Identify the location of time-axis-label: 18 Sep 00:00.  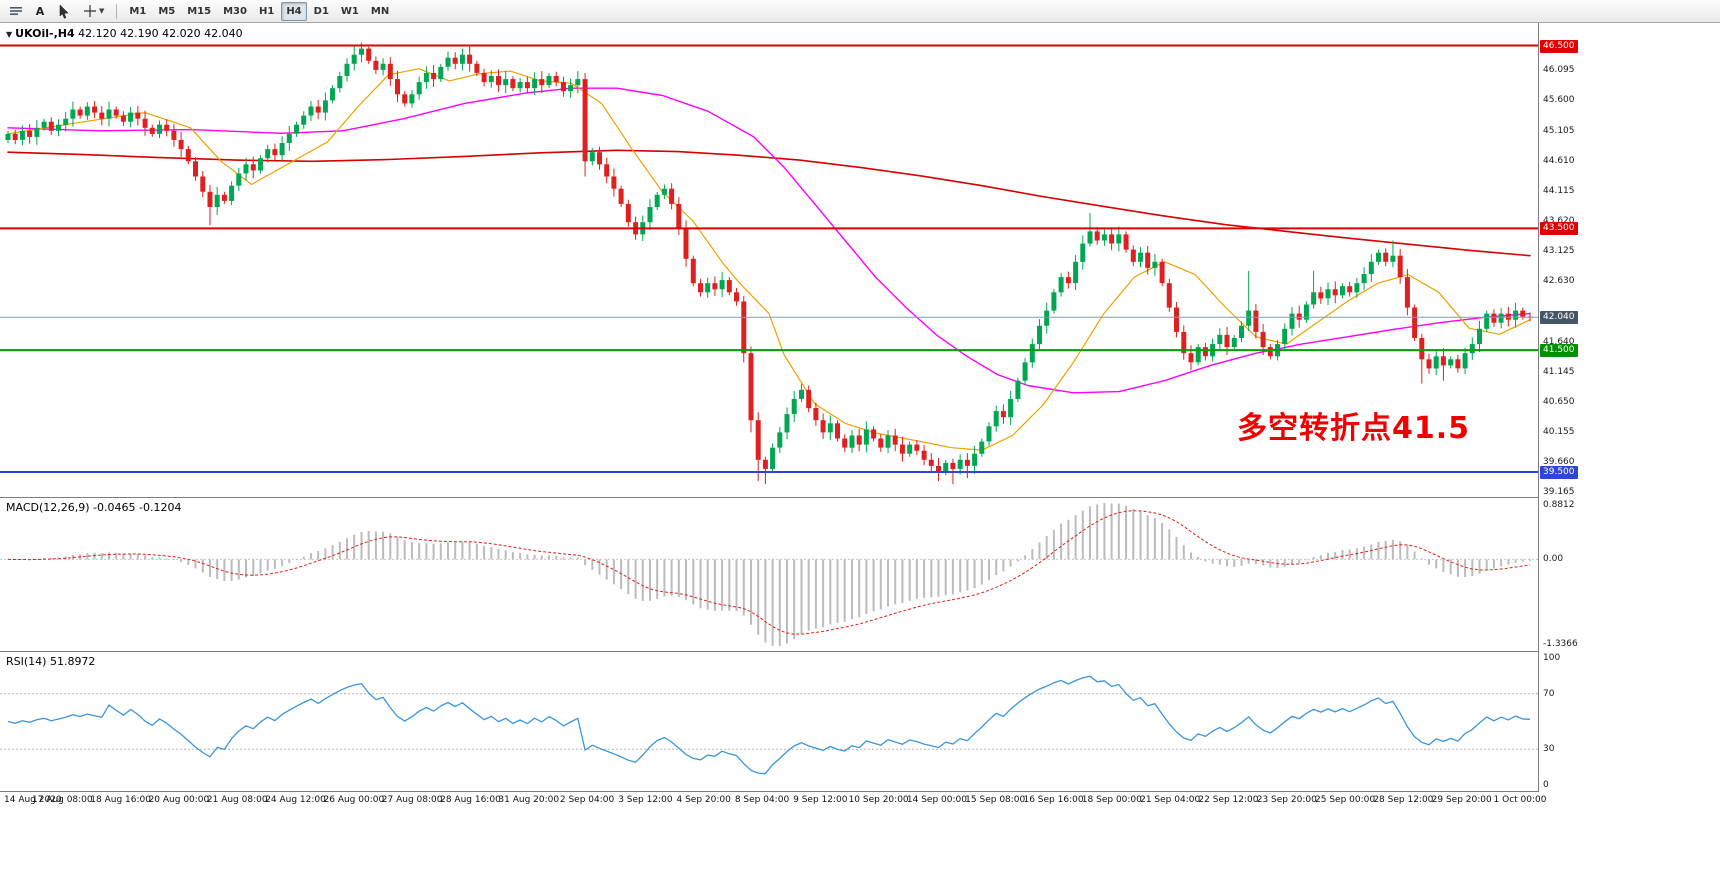
(1111, 800).